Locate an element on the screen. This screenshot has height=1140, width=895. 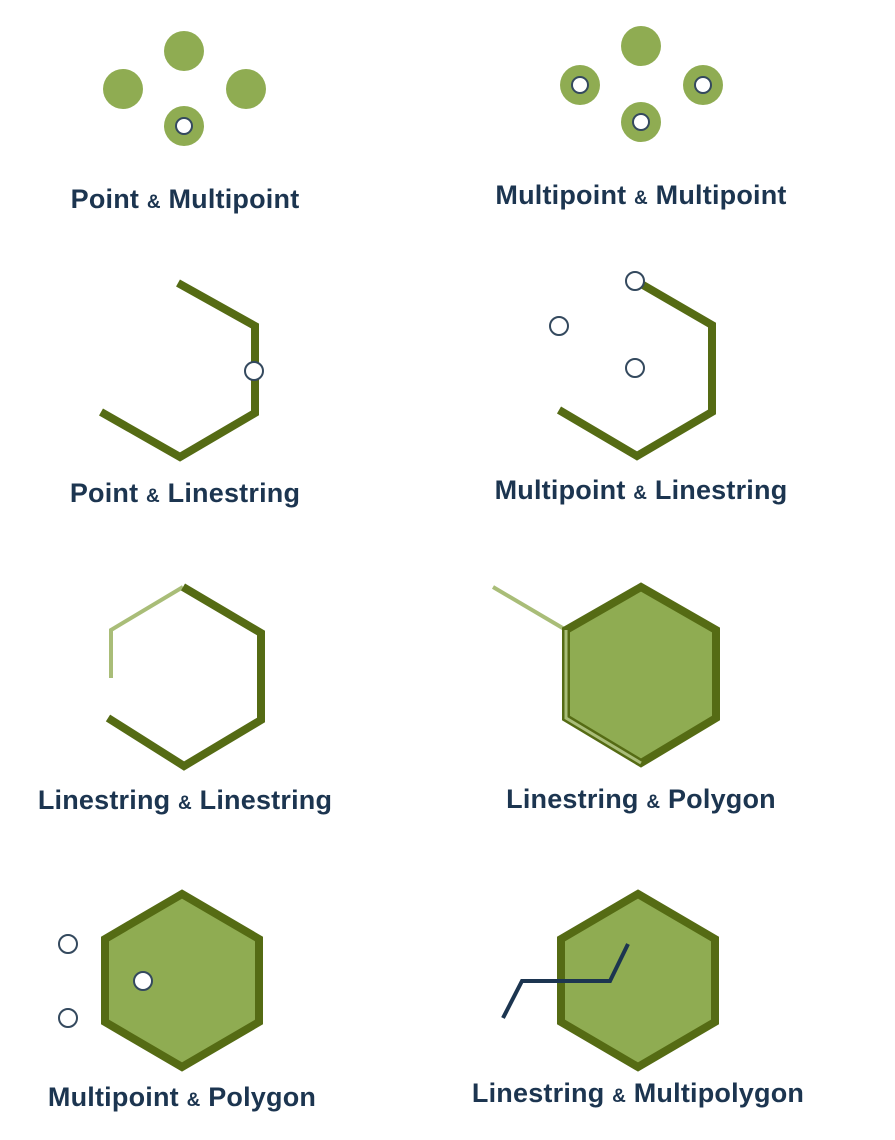
panel-multipoint-multipoint is located at coordinates (641, 84).